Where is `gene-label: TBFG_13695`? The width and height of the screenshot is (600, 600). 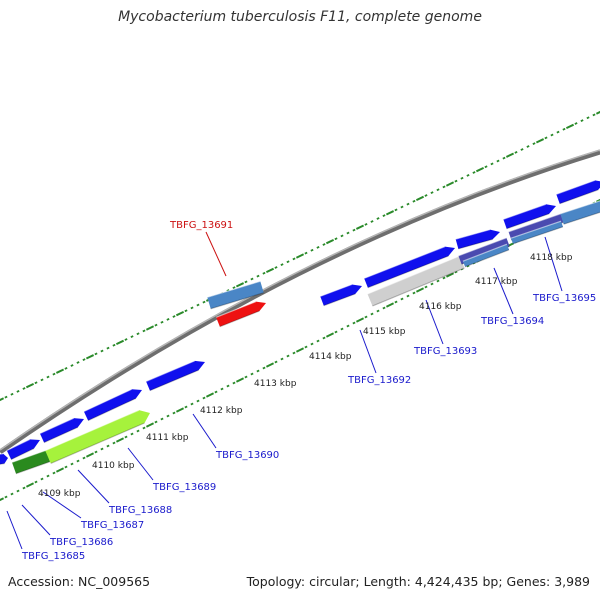 gene-label: TBFG_13695 is located at coordinates (564, 298).